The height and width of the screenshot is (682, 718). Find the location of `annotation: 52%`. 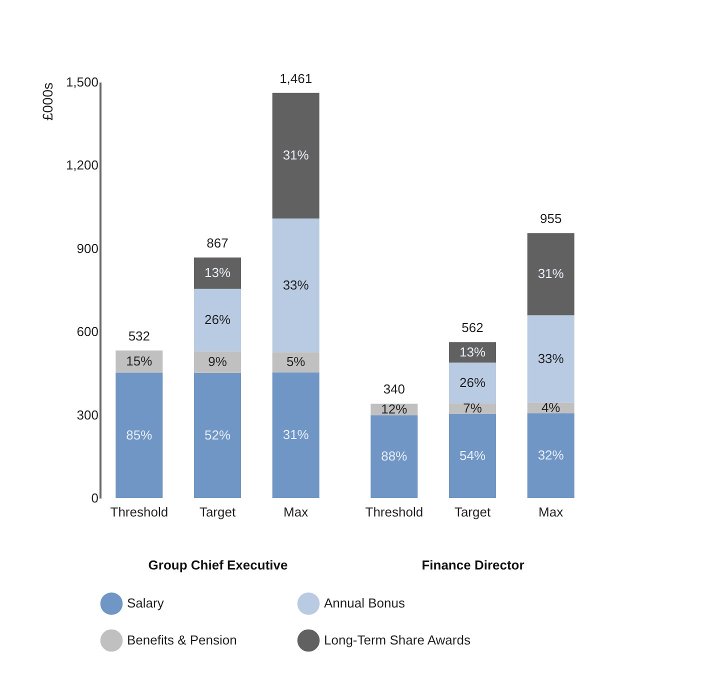

annotation: 52% is located at coordinates (217, 434).